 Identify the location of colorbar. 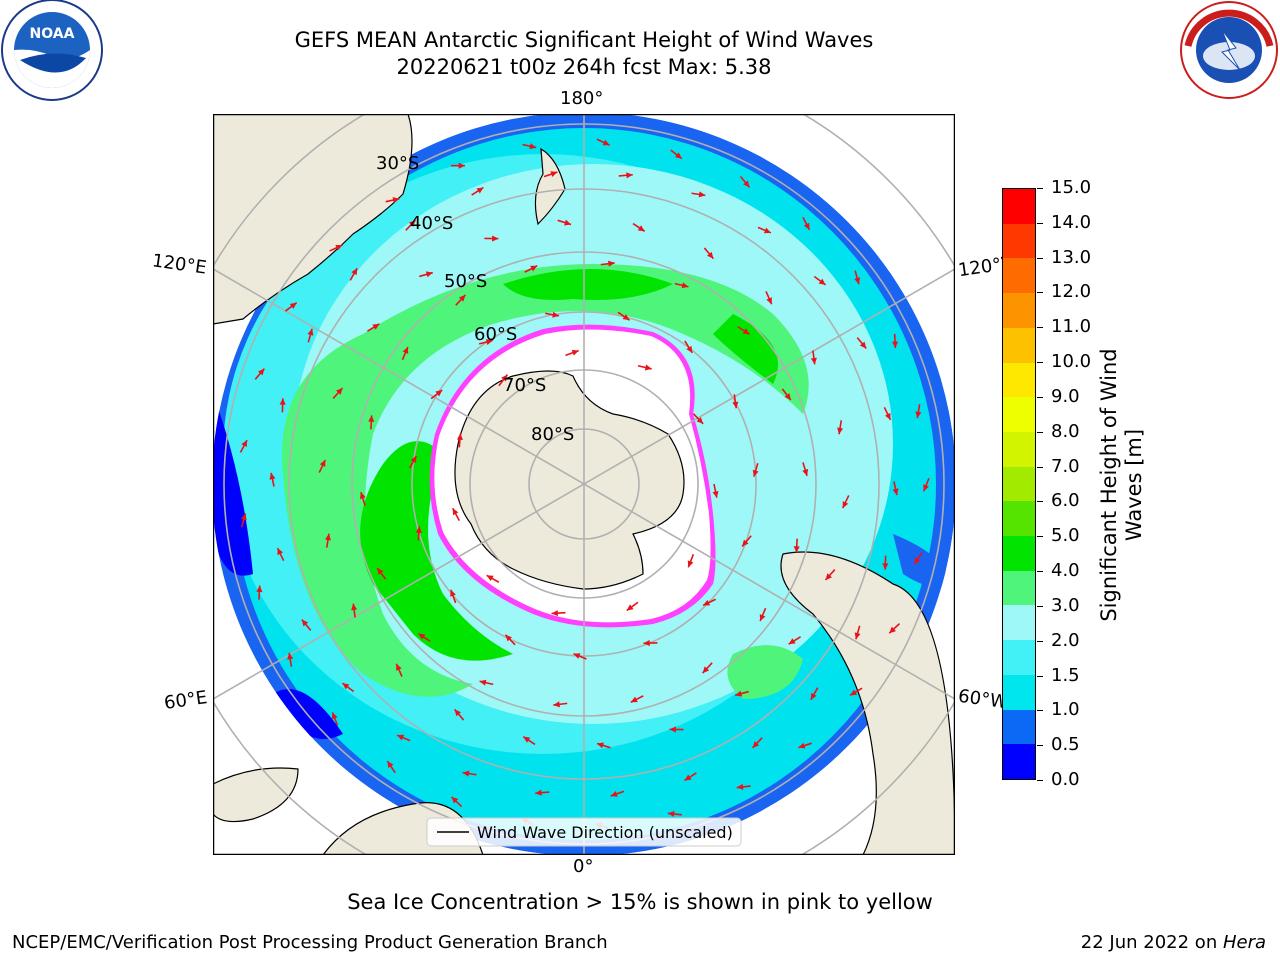
(1019, 484).